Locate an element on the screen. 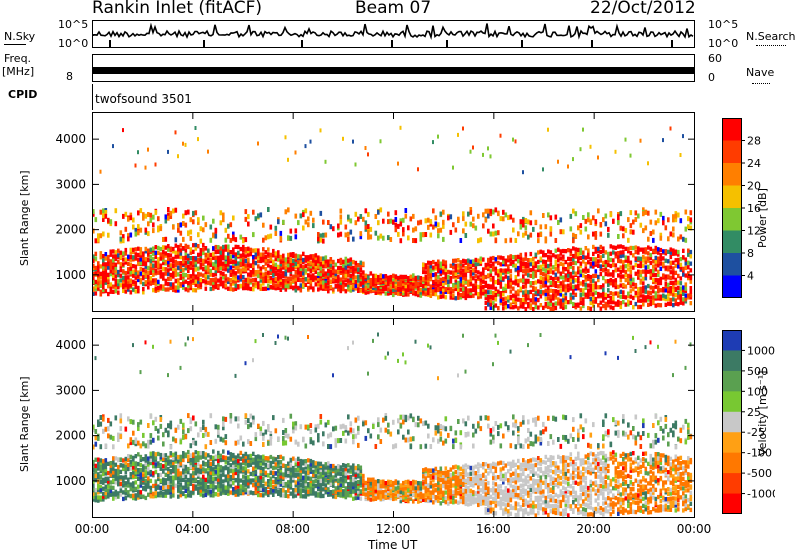 The height and width of the screenshot is (554, 800). velocity-colorbar is located at coordinates (732, 422).